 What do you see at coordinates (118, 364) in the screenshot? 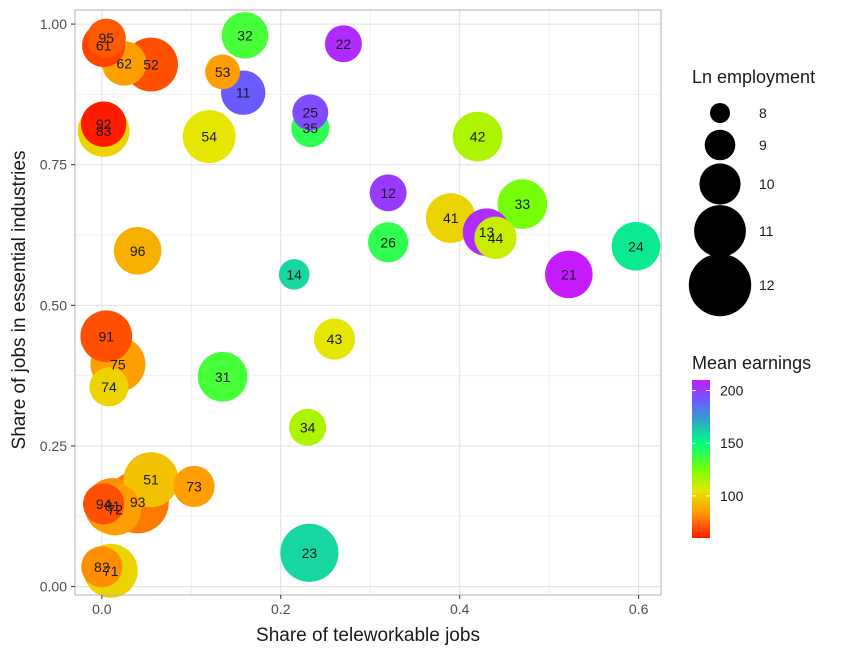
I see `data-point-label: 75` at bounding box center [118, 364].